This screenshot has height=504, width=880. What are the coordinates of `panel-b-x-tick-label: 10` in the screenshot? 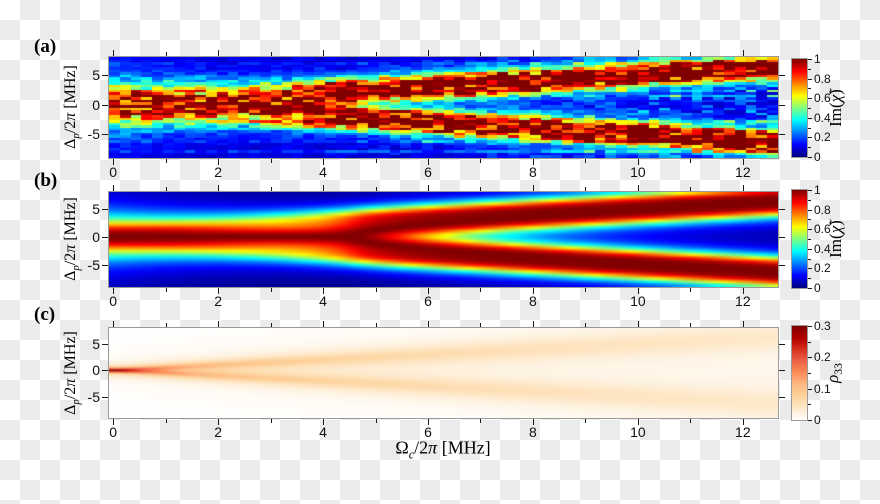 It's located at (638, 301).